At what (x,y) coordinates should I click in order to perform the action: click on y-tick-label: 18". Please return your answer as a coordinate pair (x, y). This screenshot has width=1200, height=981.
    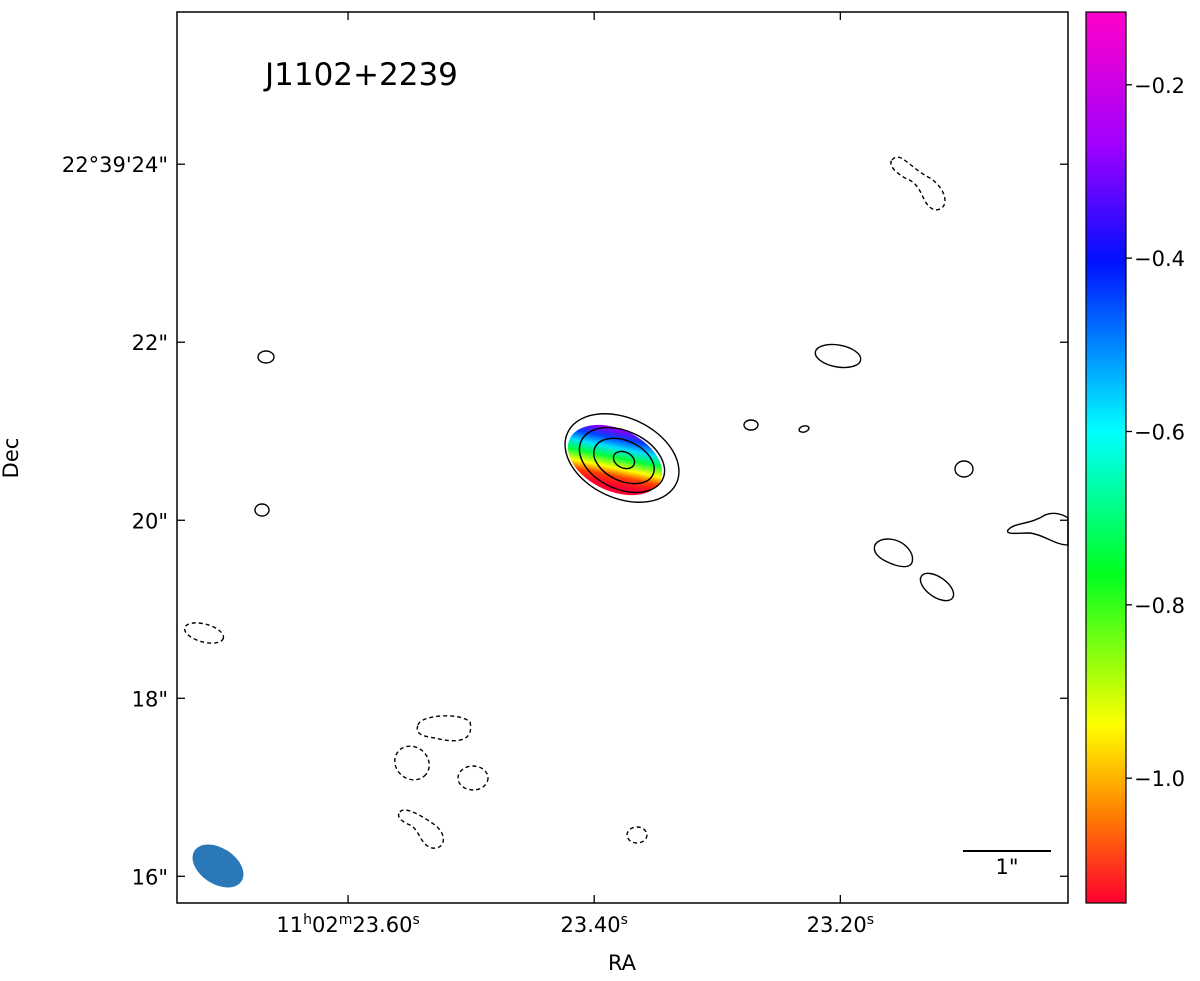
    Looking at the image, I should click on (150, 699).